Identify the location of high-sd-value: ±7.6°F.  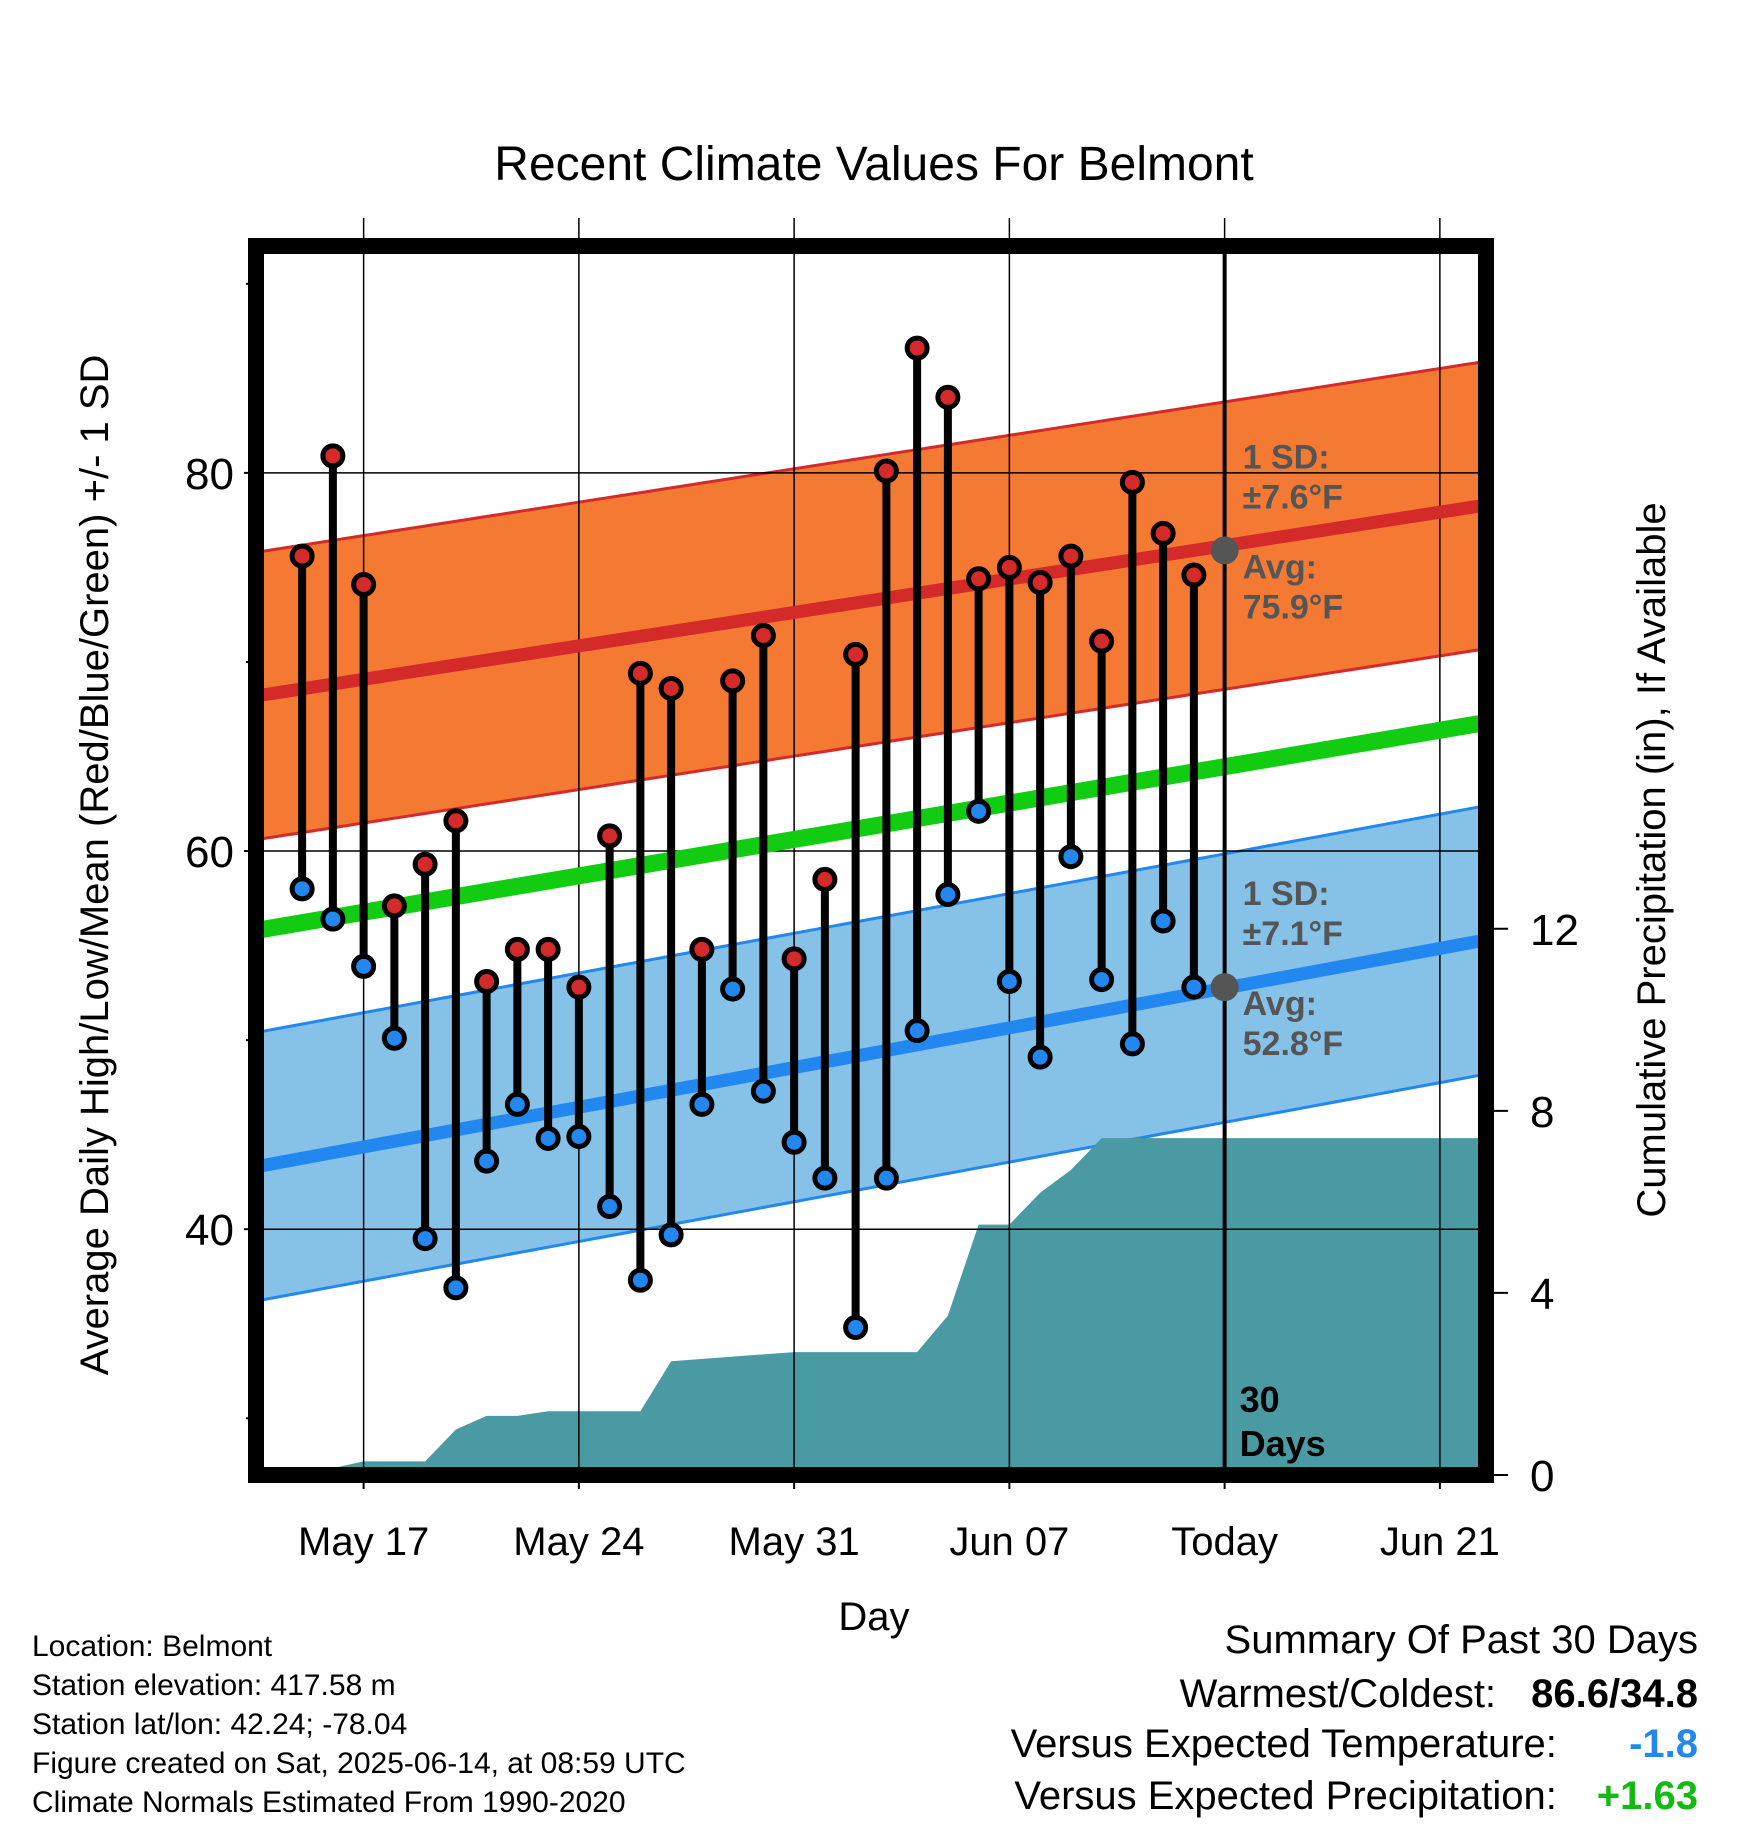
(1293, 497).